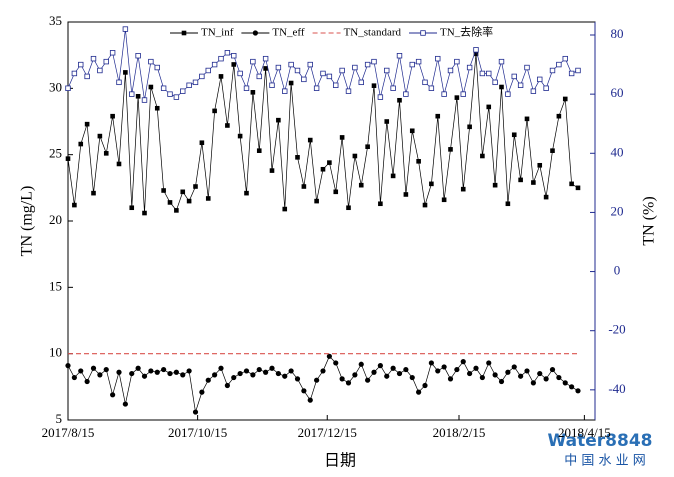  What do you see at coordinates (255, 33) in the screenshot?
I see `legend-marker` at bounding box center [255, 33].